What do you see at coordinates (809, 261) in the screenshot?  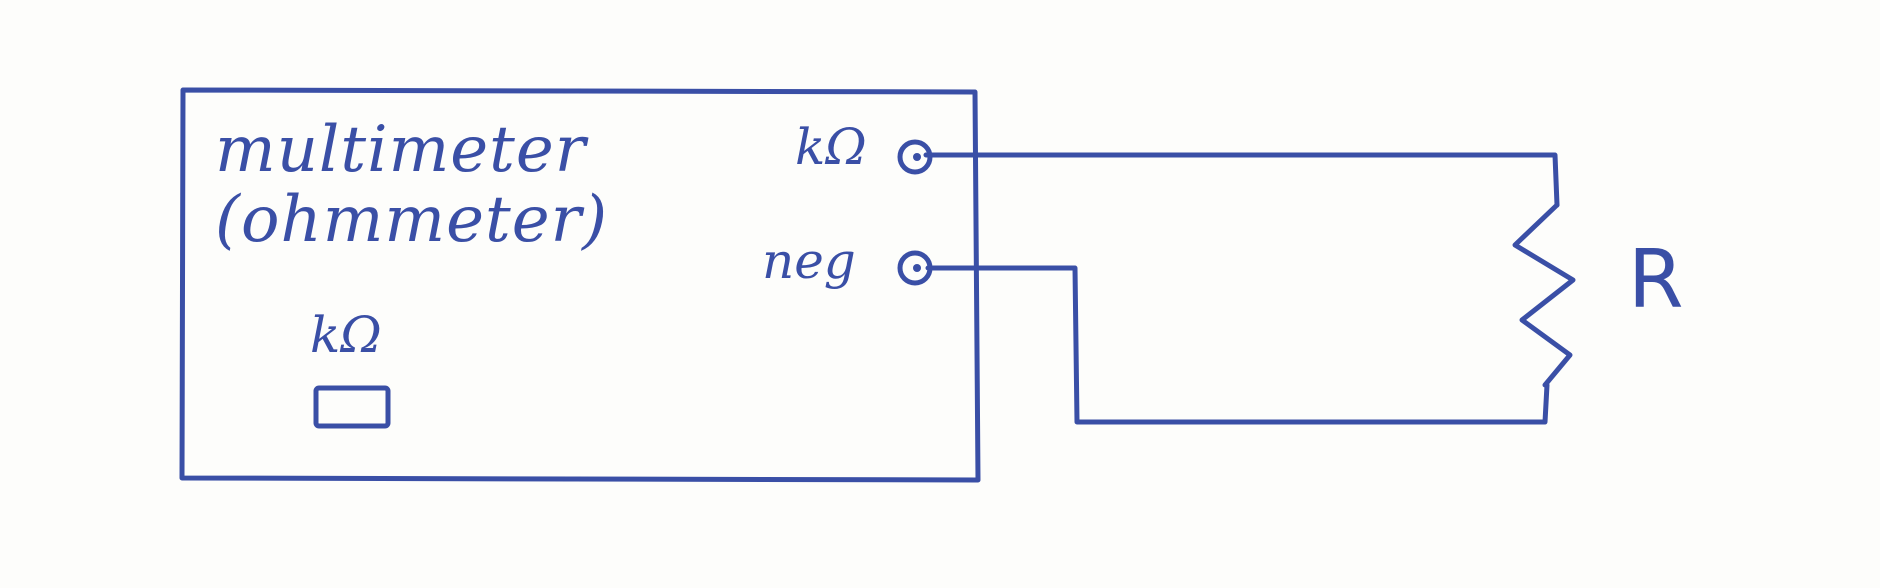 I see `terminal-neg-label: neg` at bounding box center [809, 261].